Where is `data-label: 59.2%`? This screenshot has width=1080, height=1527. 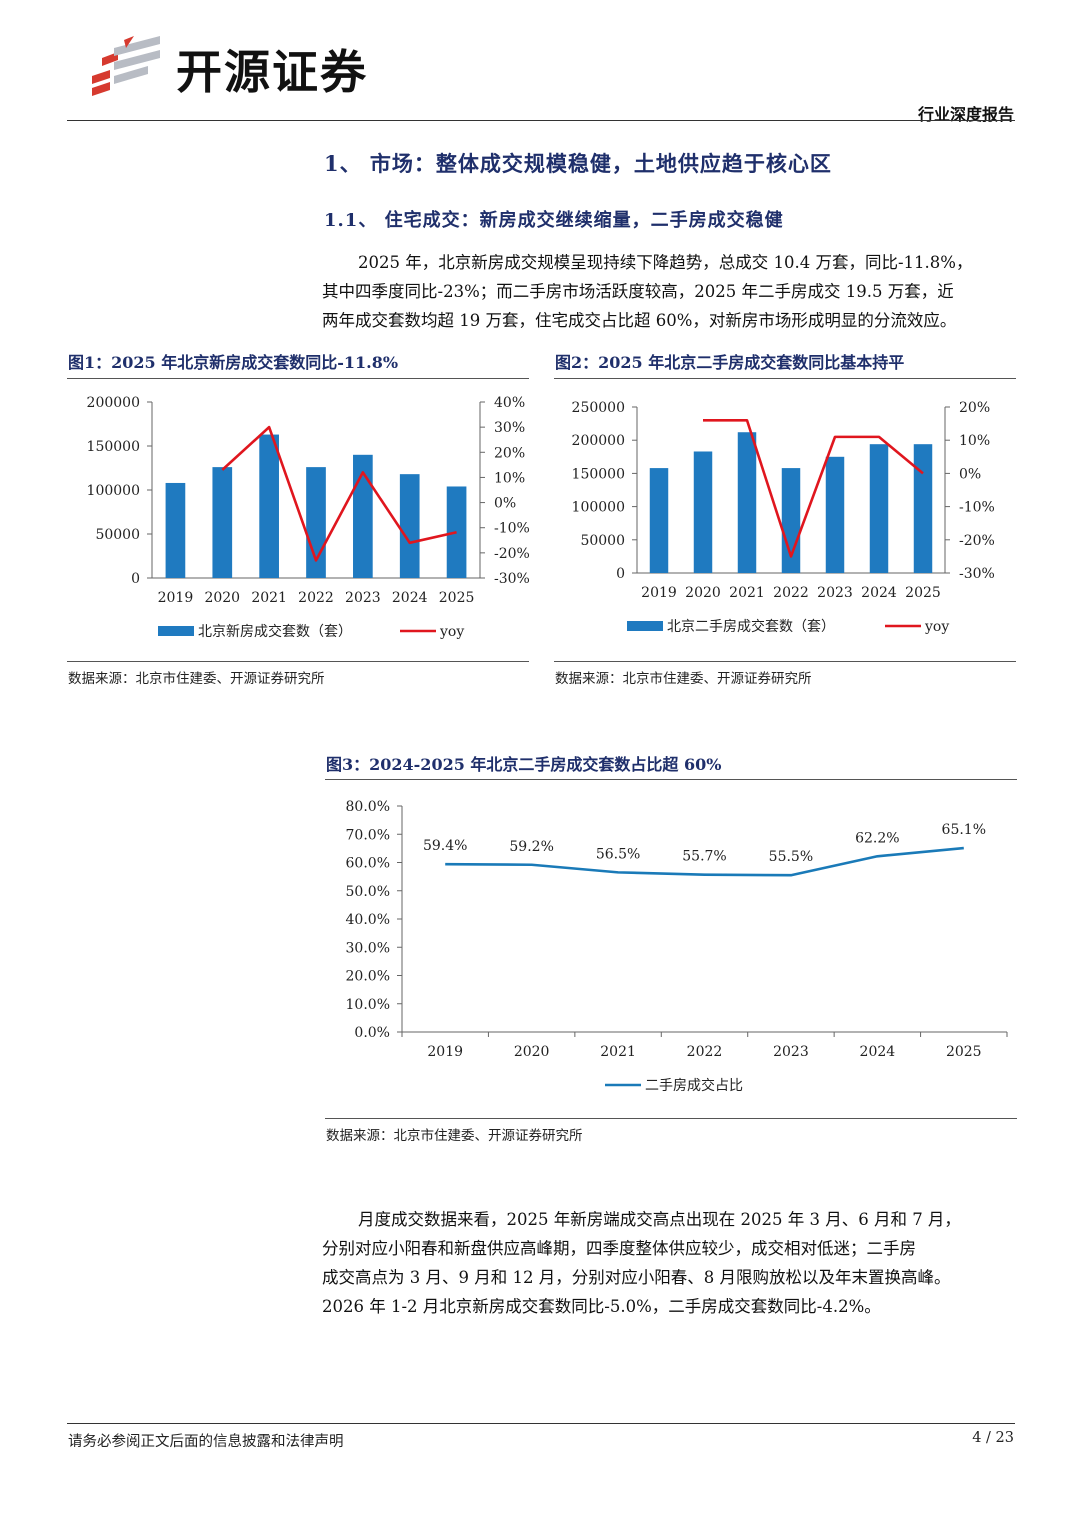
data-label: 59.2% is located at coordinates (531, 847).